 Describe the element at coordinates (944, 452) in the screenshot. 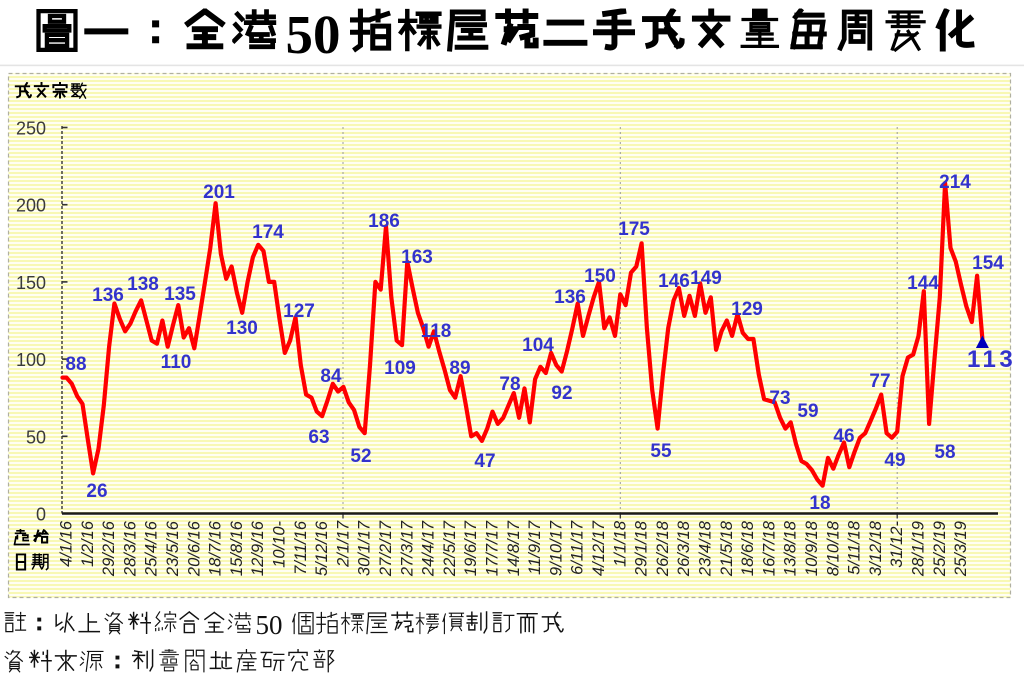

I see `svg-text: 58` at that location.